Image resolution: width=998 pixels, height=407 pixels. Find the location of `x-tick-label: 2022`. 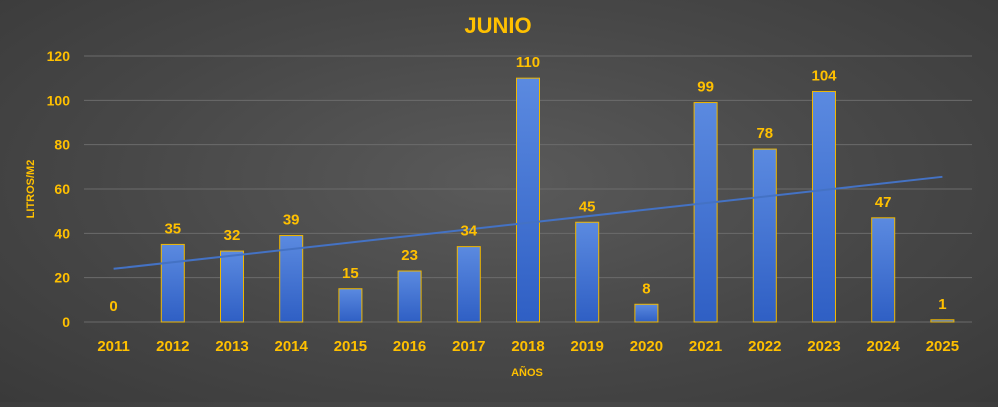

x-tick-label: 2022 is located at coordinates (764, 346).